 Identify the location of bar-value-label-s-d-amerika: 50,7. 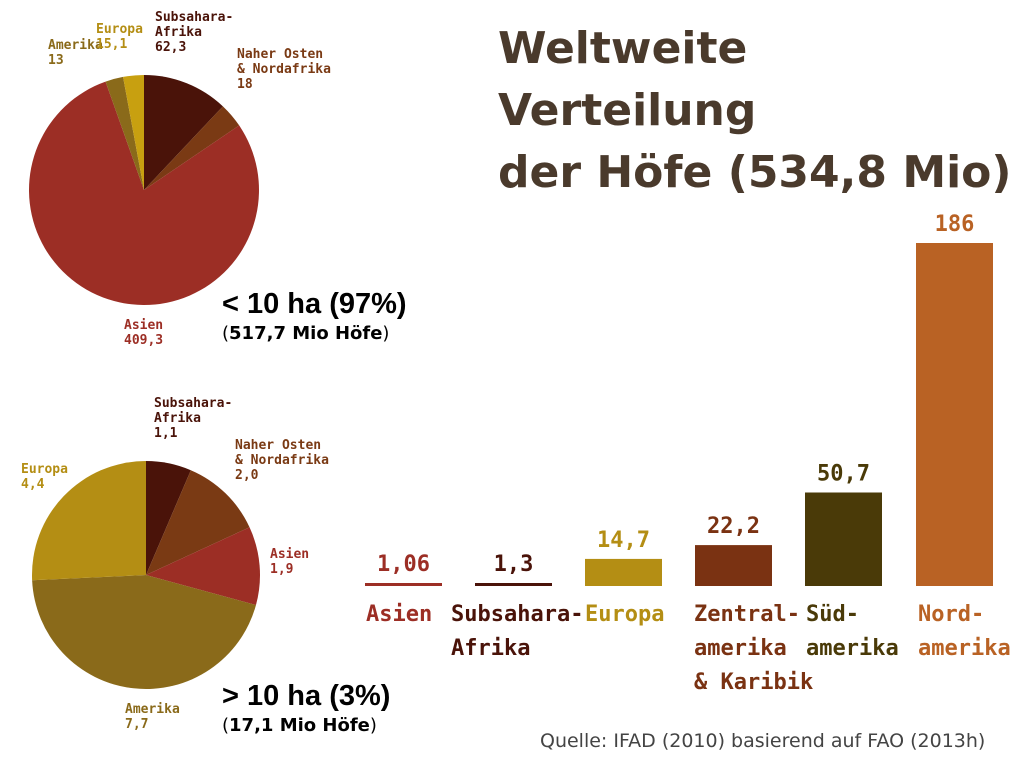
(843, 474).